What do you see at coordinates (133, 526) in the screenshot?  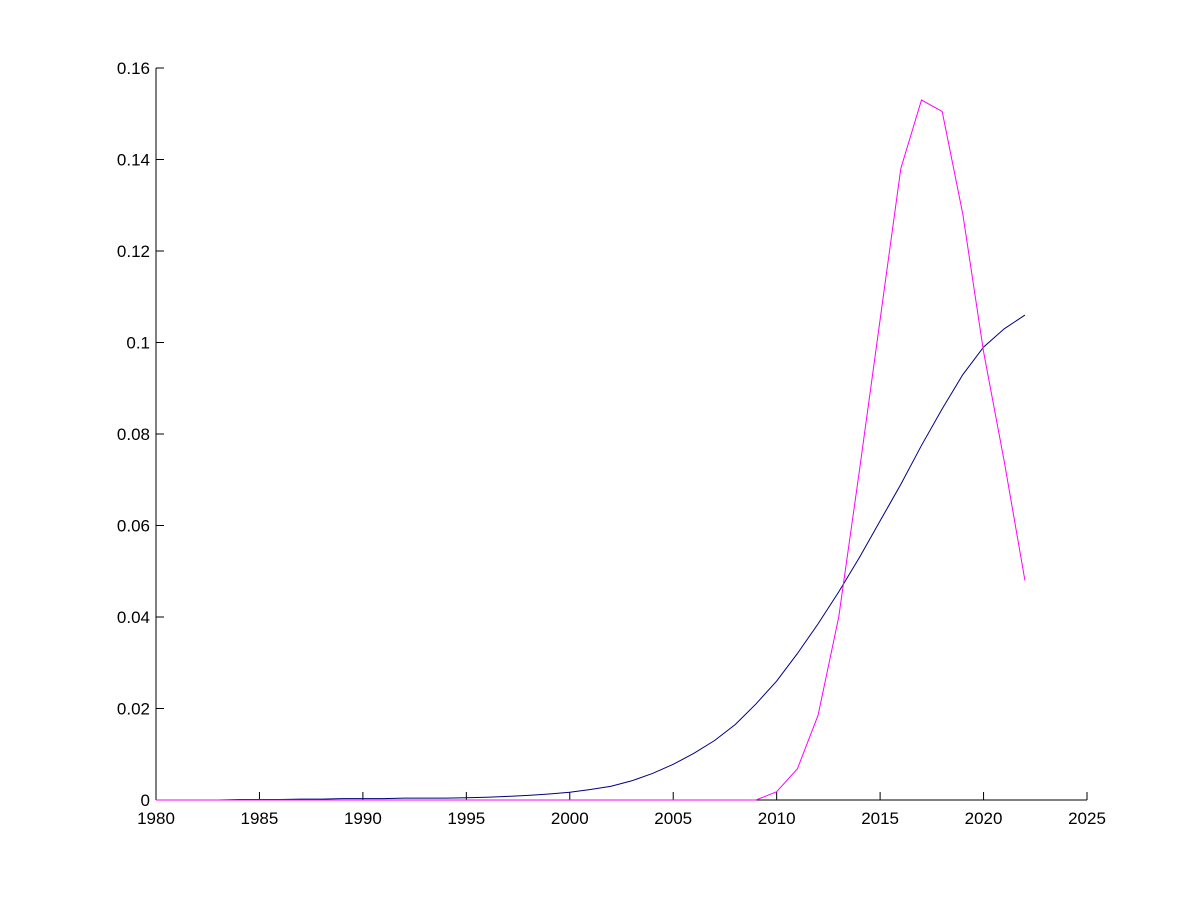 I see `y-tick-label: 0.06` at bounding box center [133, 526].